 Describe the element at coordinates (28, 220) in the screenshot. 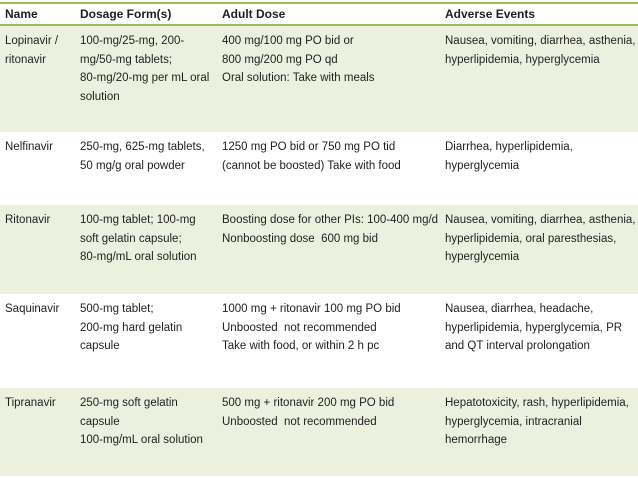

I see `cell-line: Ritonavir` at that location.